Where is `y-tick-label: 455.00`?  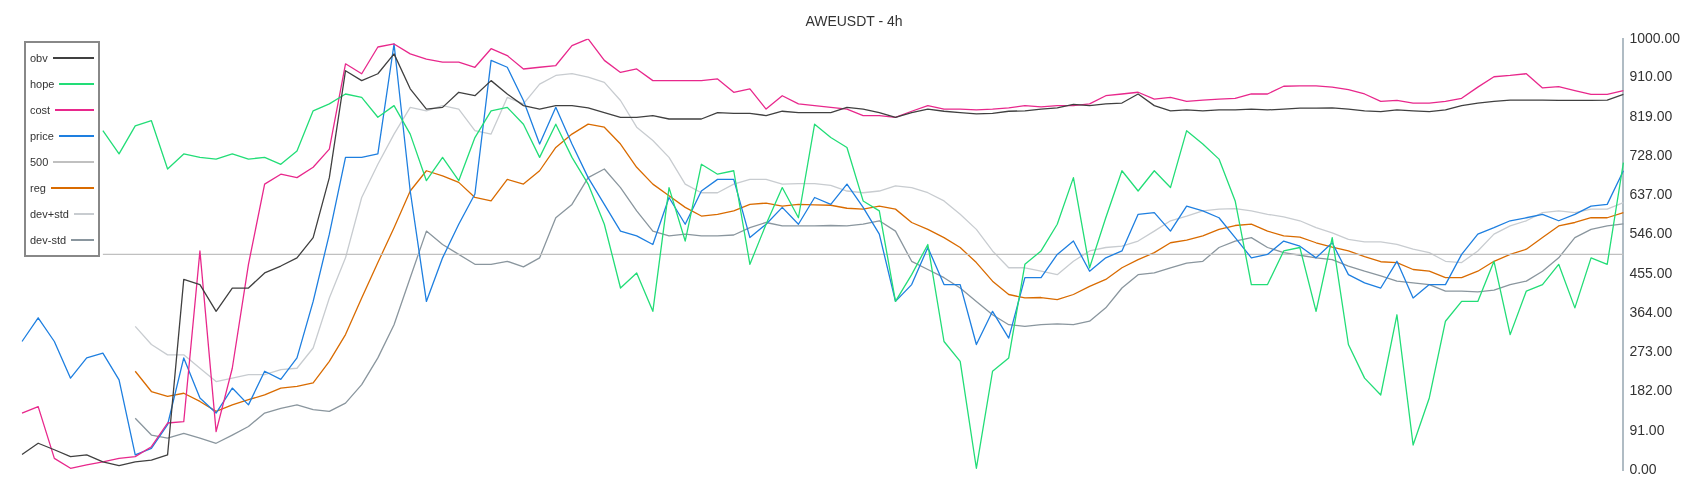 y-tick-label: 455.00 is located at coordinates (1651, 272).